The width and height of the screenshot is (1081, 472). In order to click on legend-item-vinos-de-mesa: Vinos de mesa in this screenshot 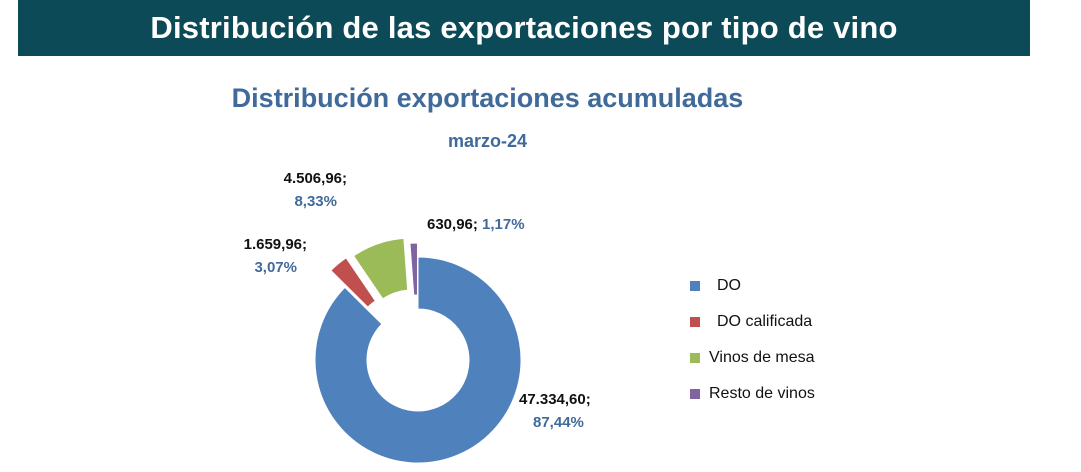, I will do `click(752, 358)`.